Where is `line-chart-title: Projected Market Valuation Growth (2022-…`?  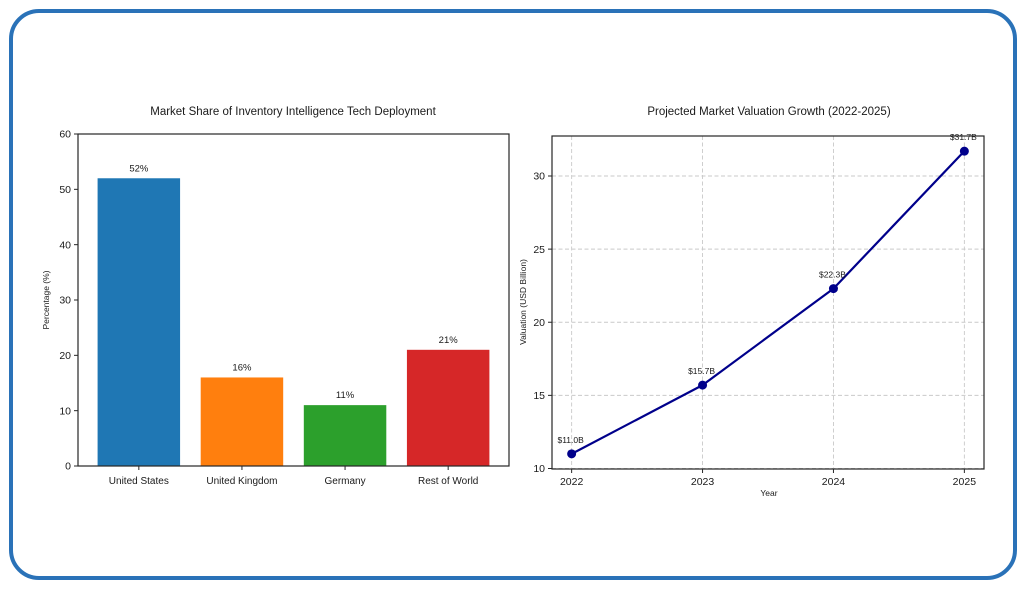
line-chart-title: Projected Market Valuation Growth (2022-… is located at coordinates (769, 112).